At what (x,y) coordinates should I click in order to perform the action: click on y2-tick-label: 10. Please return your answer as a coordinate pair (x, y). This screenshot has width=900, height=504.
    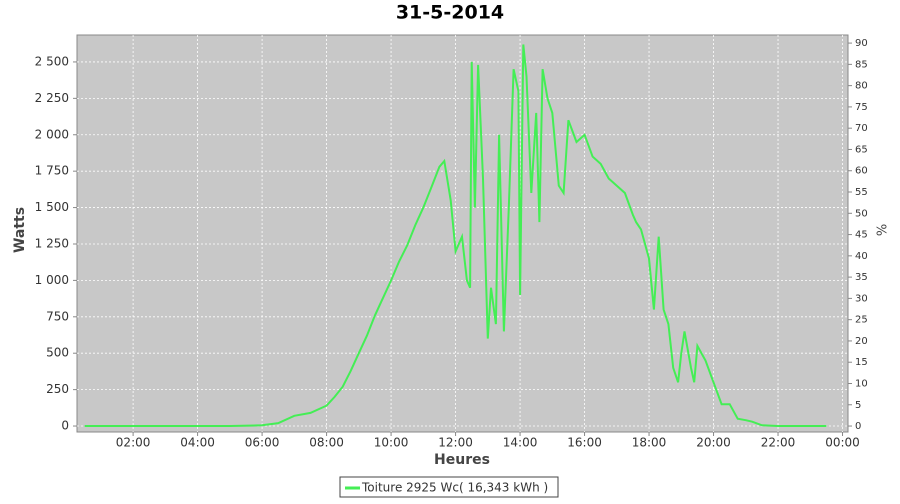
    Looking at the image, I should click on (861, 383).